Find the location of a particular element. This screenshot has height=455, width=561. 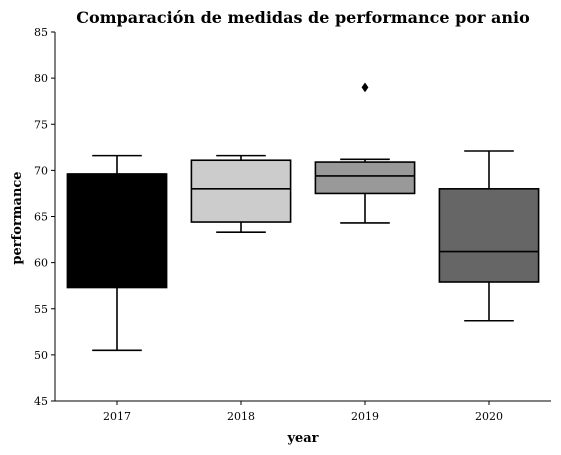

y-axis-label: performance is located at coordinates (17, 217).